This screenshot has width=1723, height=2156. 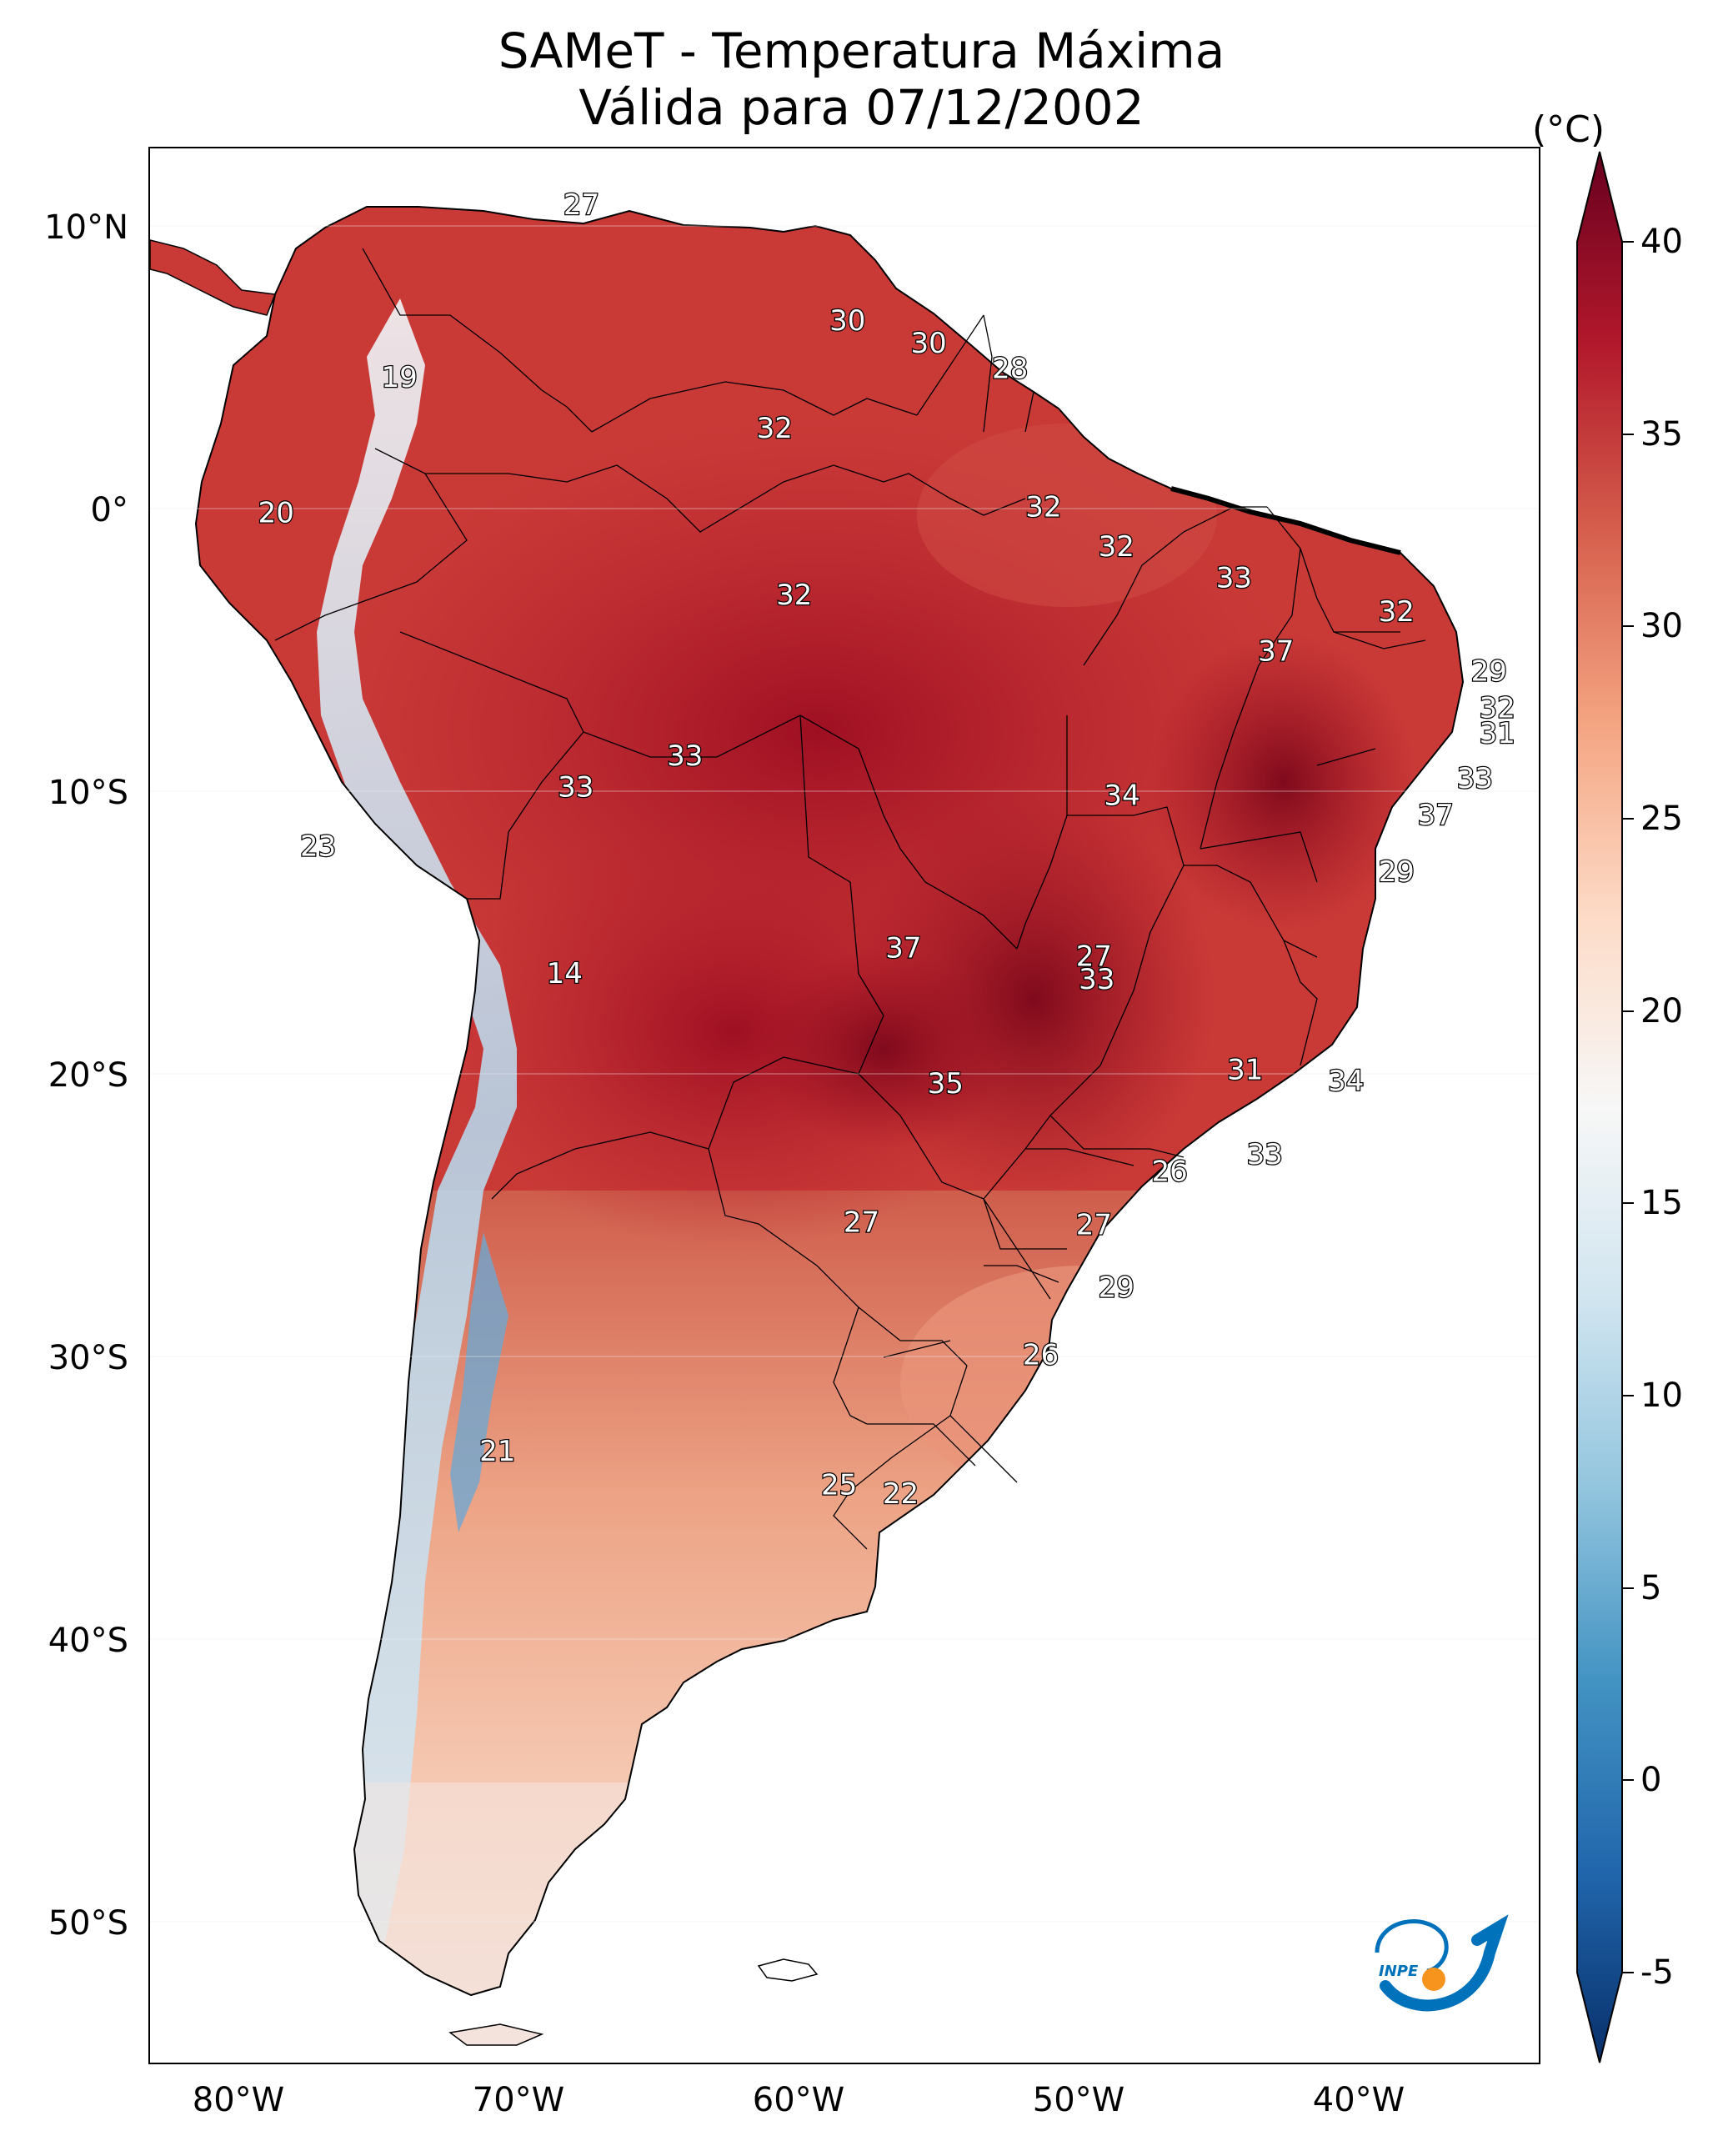 I want to click on inpe-logo: INPE, so click(x=1442, y=1963).